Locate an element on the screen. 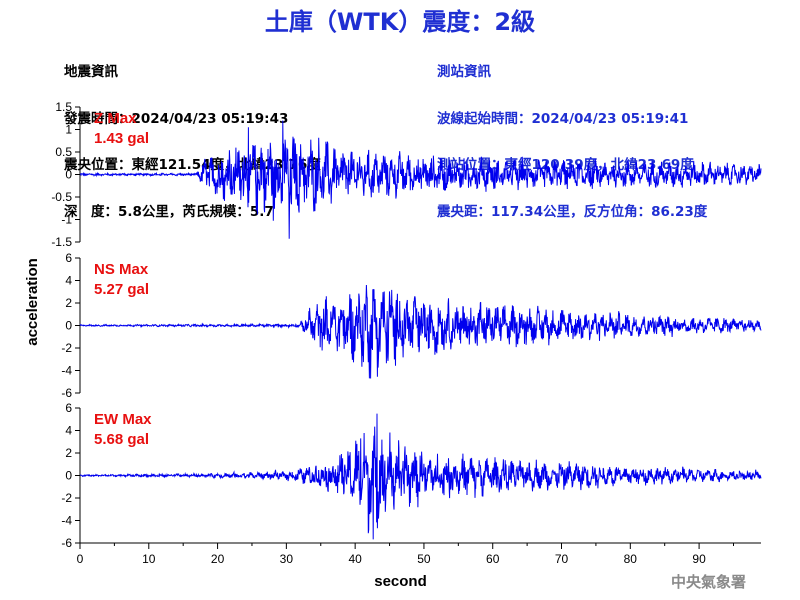 The height and width of the screenshot is (600, 800). x-tick-label: 80 is located at coordinates (631, 559).